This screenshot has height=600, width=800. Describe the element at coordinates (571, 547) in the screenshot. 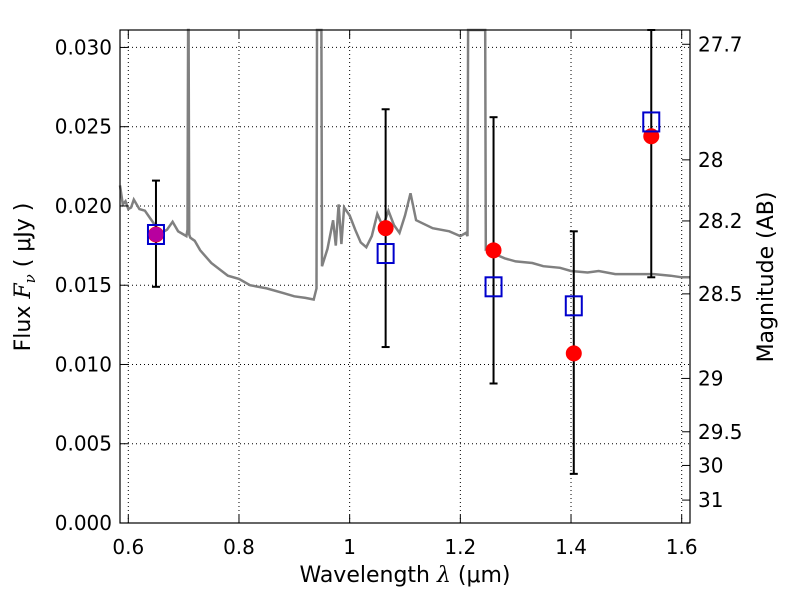

I see `x-tick-label: 1.4` at that location.